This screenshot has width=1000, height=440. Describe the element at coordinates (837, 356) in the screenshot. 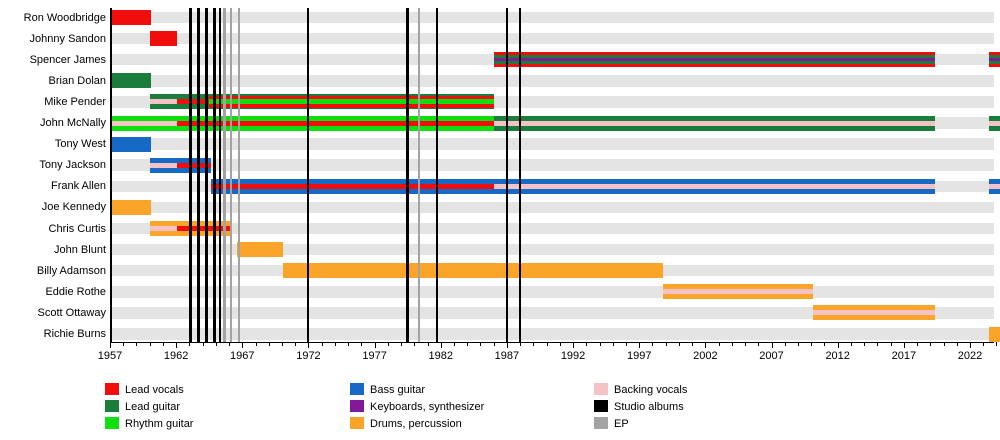

I see `x-axis-tick-label: 2012` at that location.